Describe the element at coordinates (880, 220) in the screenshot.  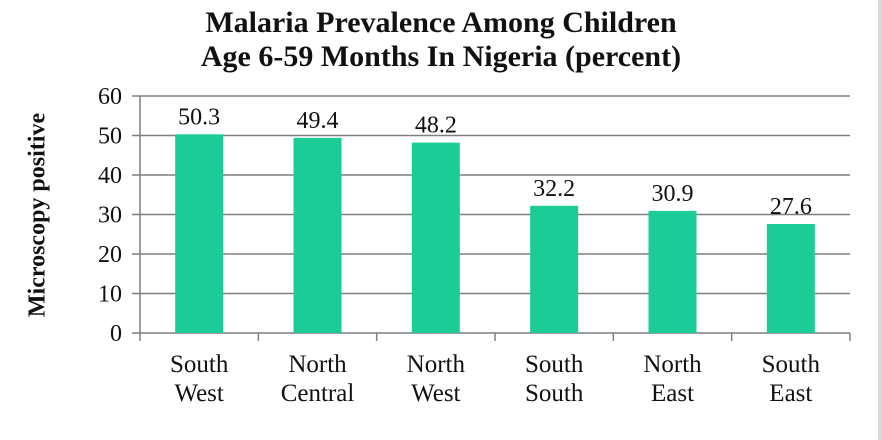
I see `frame-edge` at that location.